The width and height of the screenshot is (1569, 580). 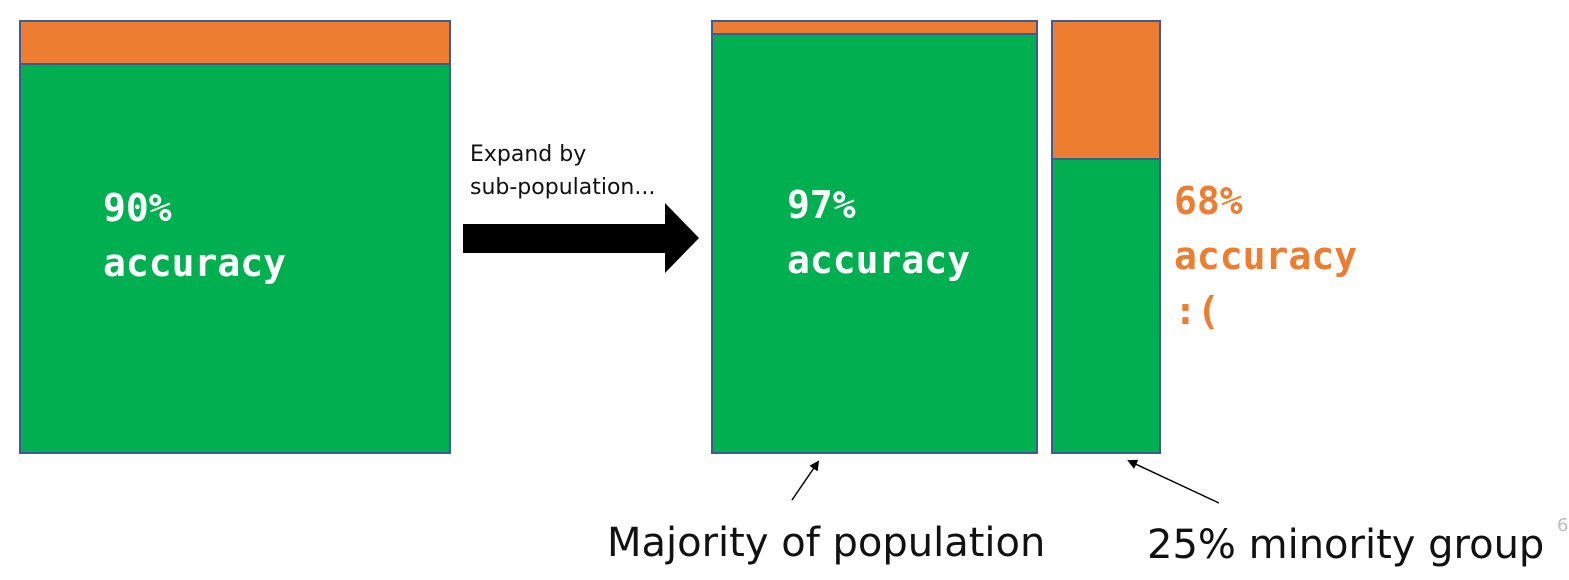 What do you see at coordinates (879, 260) in the screenshot?
I see `majority-accuracy-word: accuracy` at bounding box center [879, 260].